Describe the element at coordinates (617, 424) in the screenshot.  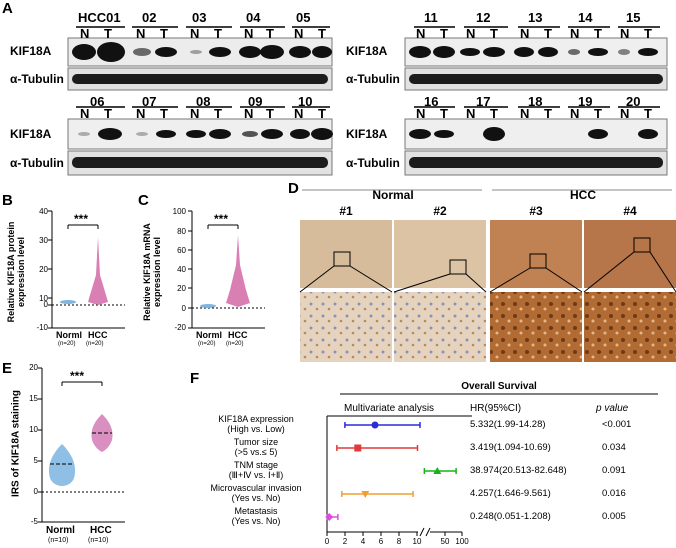
I see `forest-p-value: <0.001` at that location.